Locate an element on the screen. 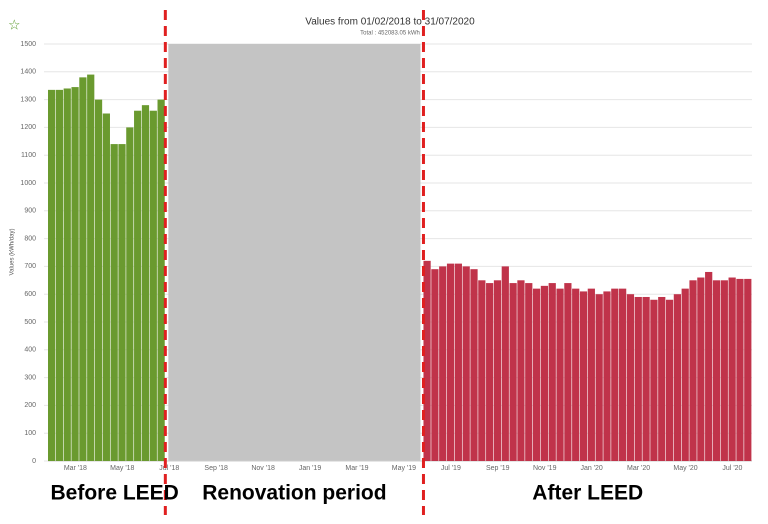 The width and height of the screenshot is (768, 524). chart-title: Values from 01/02/2018 to 31/07/2020 is located at coordinates (390, 22).